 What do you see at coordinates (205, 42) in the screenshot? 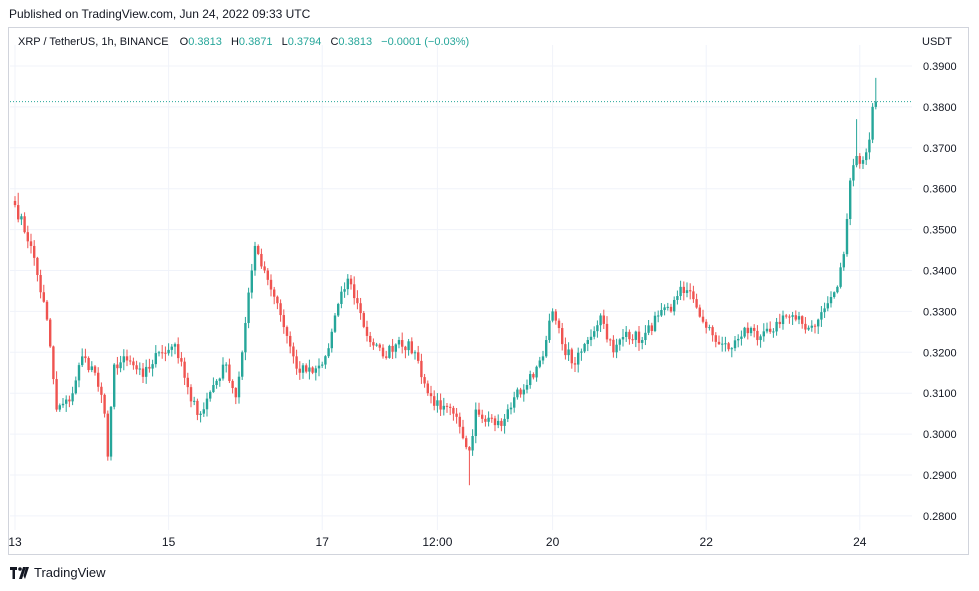
I see `open-value: 0.3813` at bounding box center [205, 42].